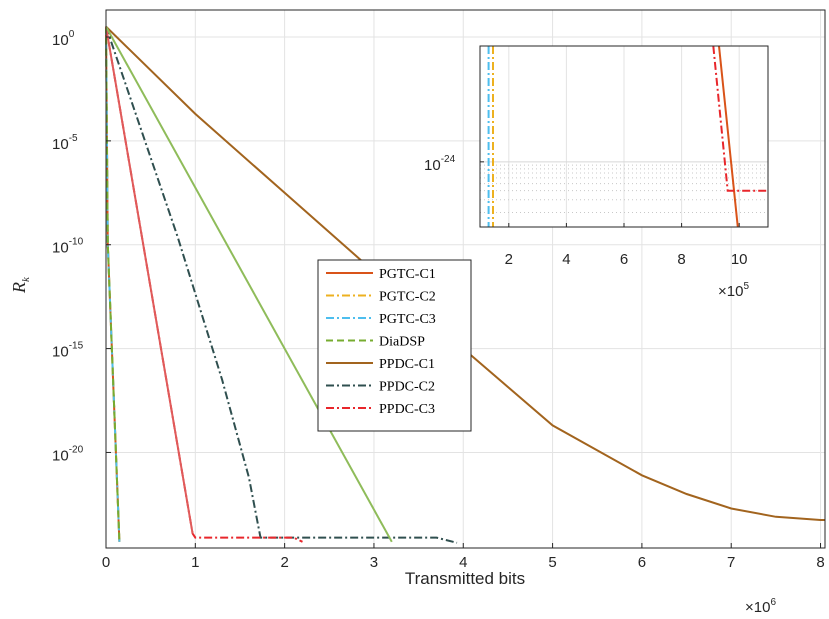 Image resolution: width=829 pixels, height=619 pixels. I want to click on inset-y-ticks: 10-24, so click(454, 164).